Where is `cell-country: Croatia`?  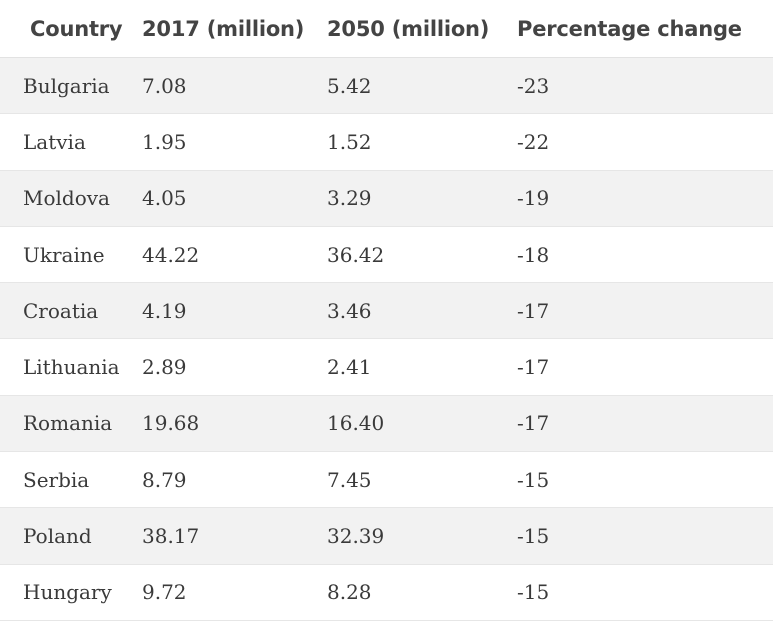
cell-country: Croatia is located at coordinates (71, 311).